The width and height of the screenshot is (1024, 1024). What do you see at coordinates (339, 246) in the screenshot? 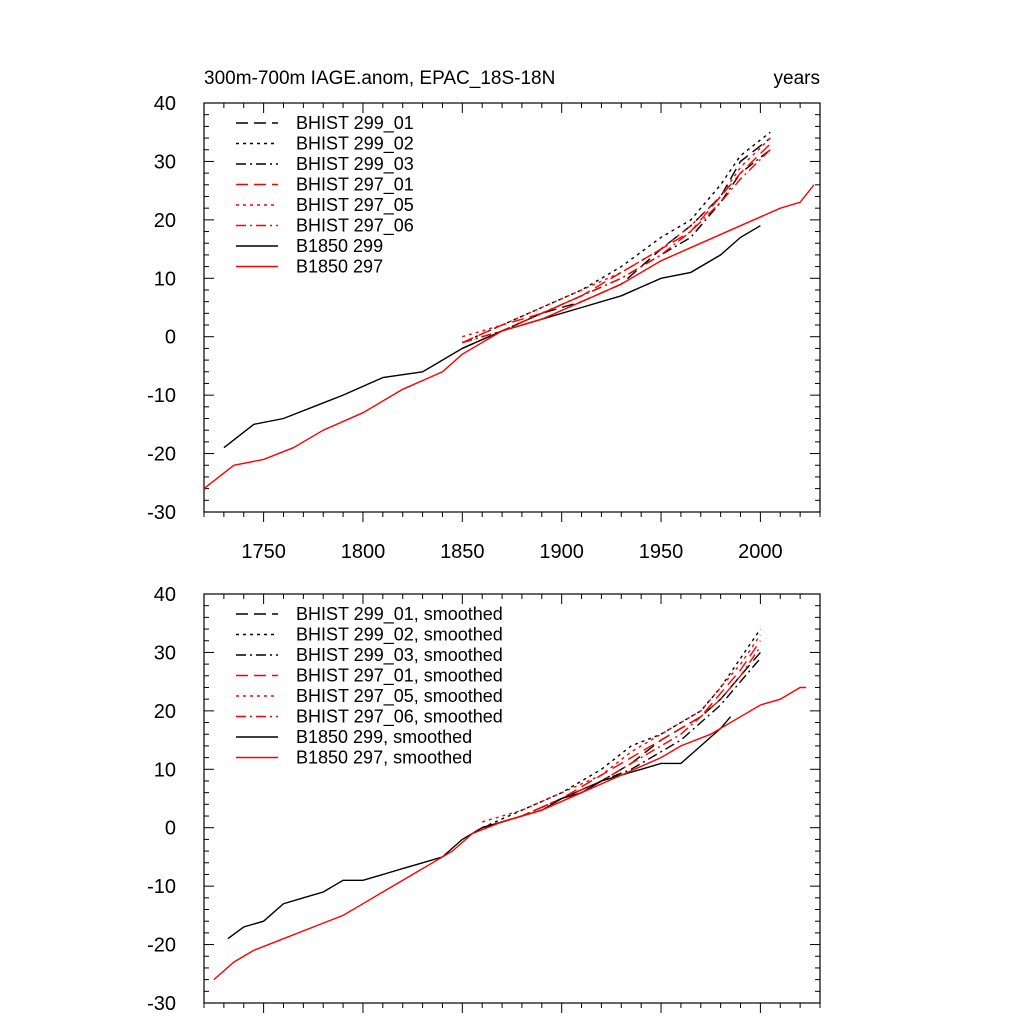
I see `legend-label: B1850 299` at bounding box center [339, 246].